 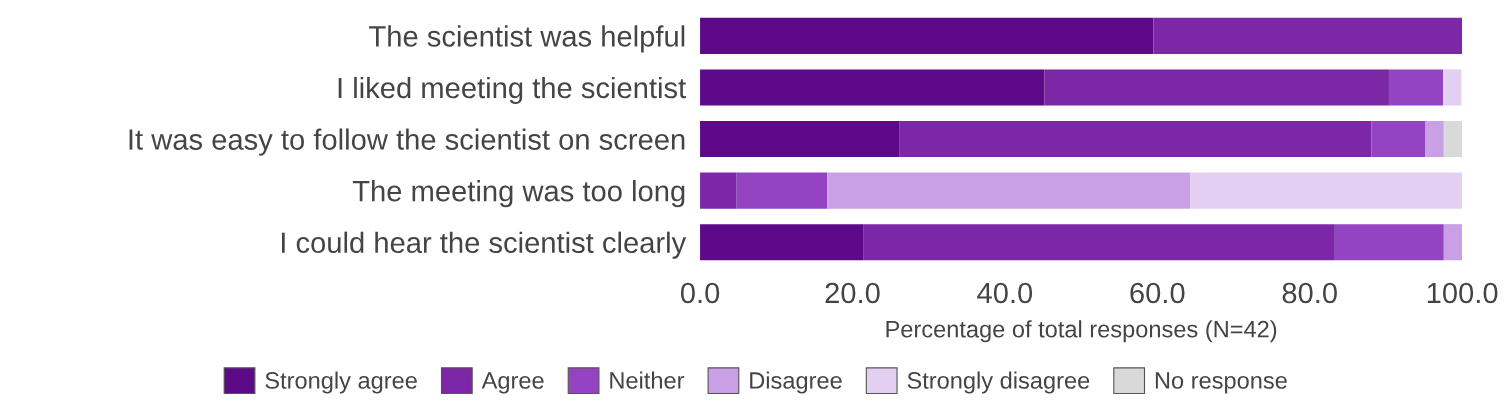 What do you see at coordinates (512, 90) in the screenshot?
I see `y-tick-label: I liked meeting the scientist` at bounding box center [512, 90].